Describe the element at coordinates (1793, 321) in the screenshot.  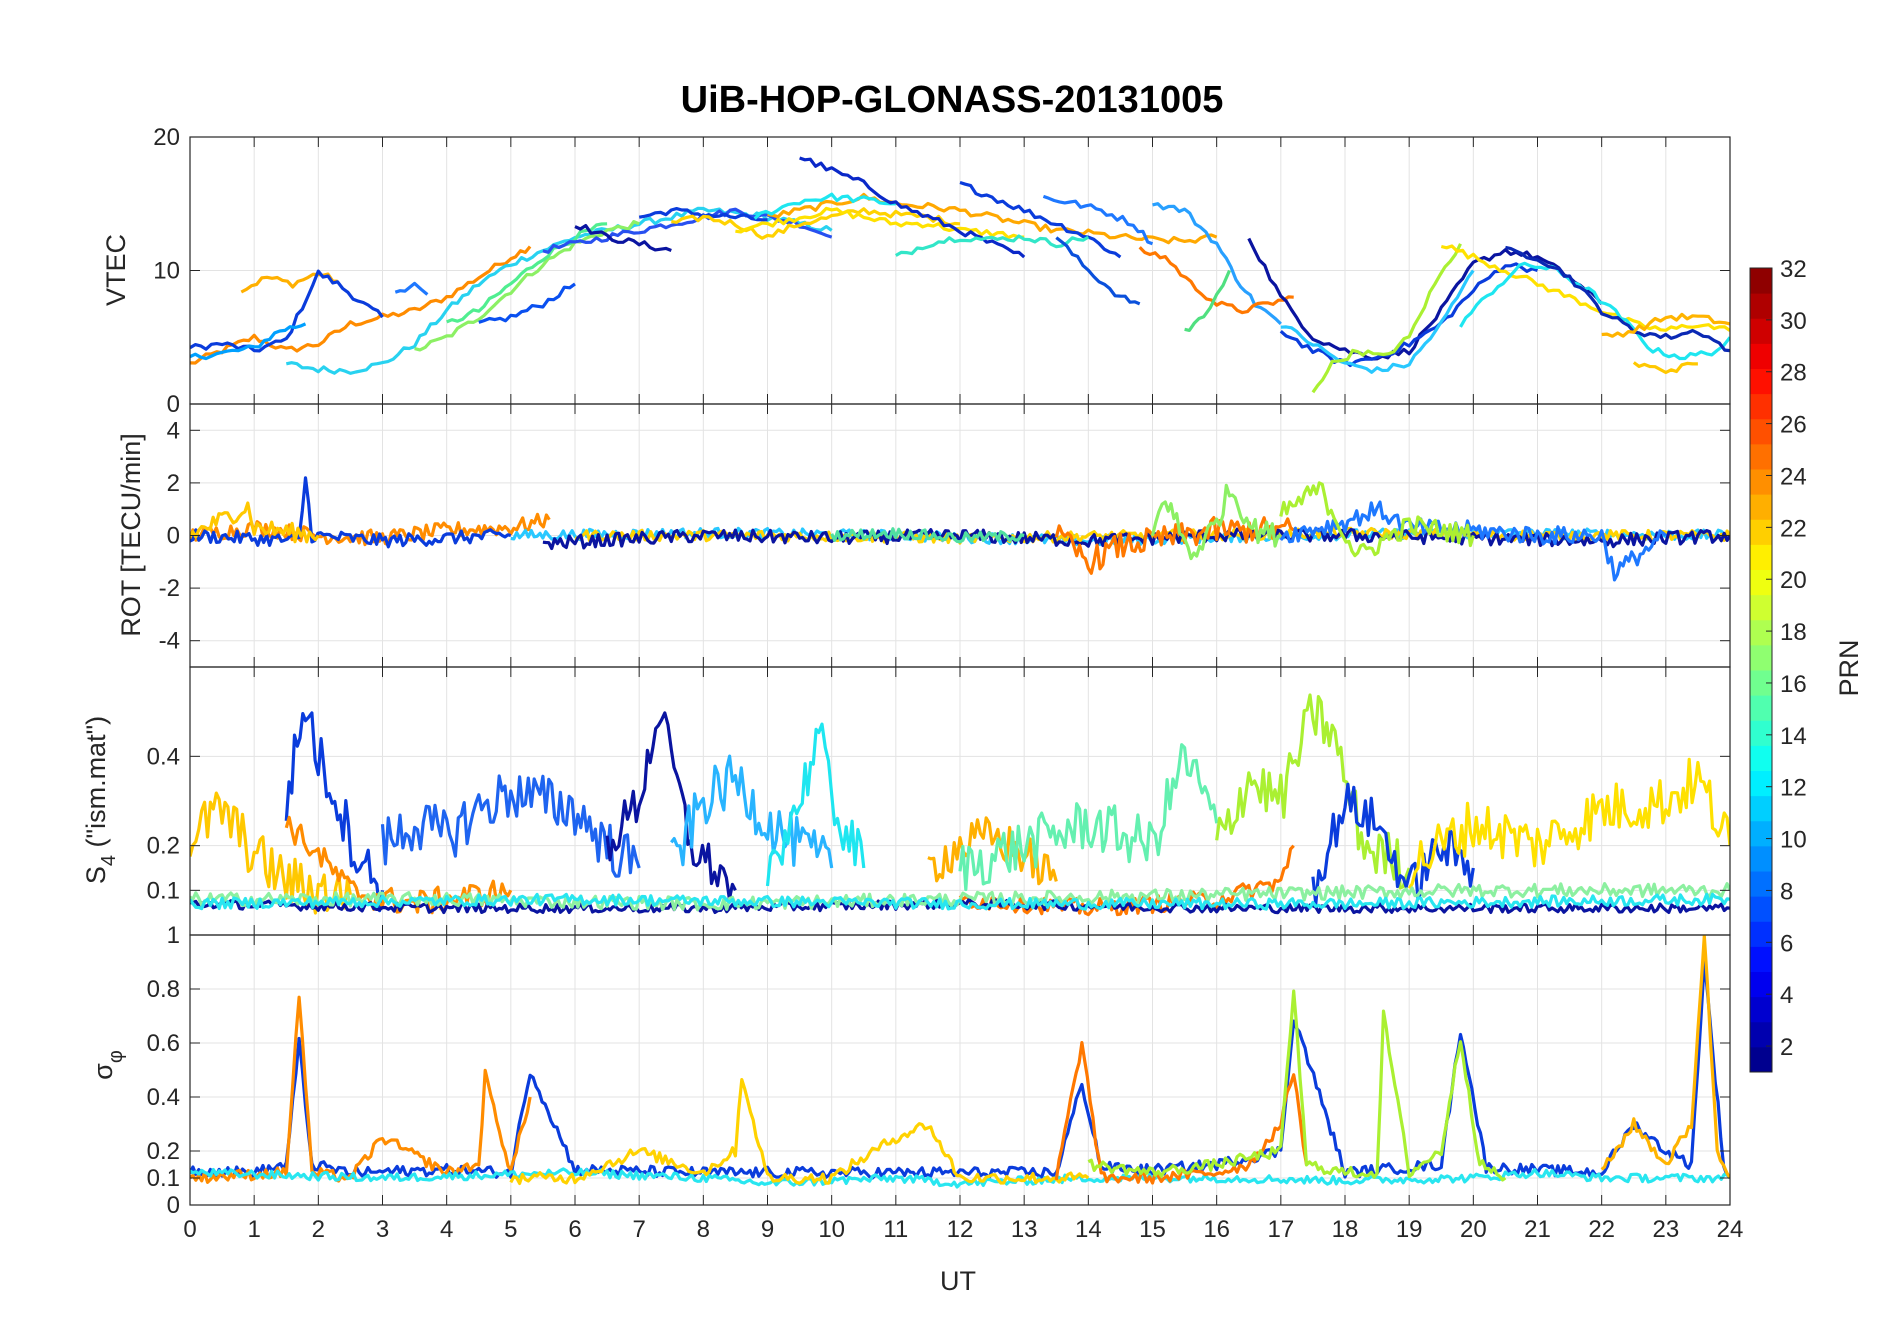
I see `colorbar-tick-label: 30` at that location.